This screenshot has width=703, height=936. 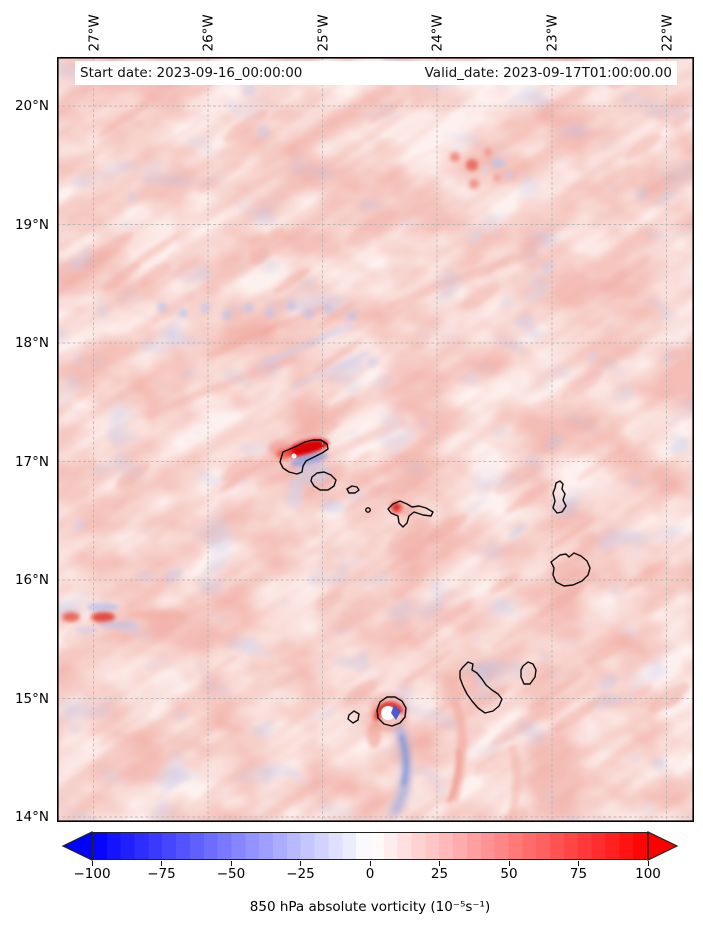 What do you see at coordinates (353, 717) in the screenshot?
I see `island-brava` at bounding box center [353, 717].